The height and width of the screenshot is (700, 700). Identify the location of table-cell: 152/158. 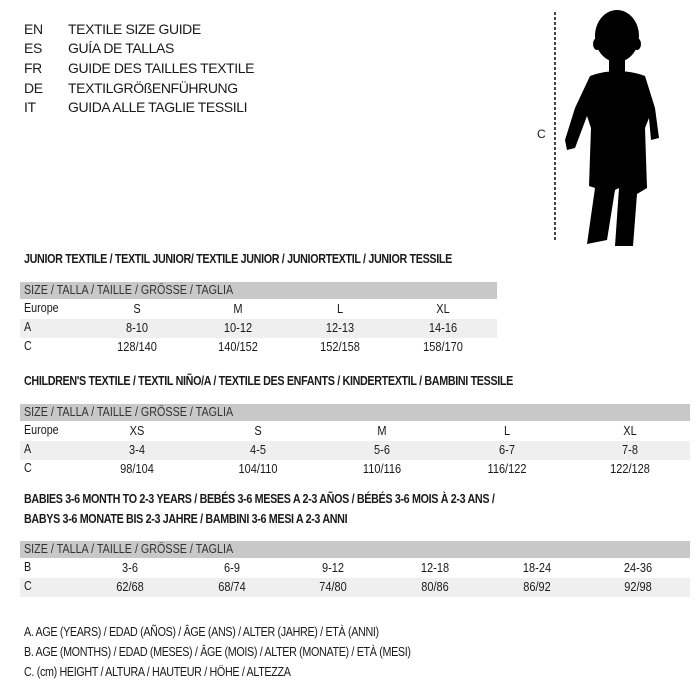
(340, 347).